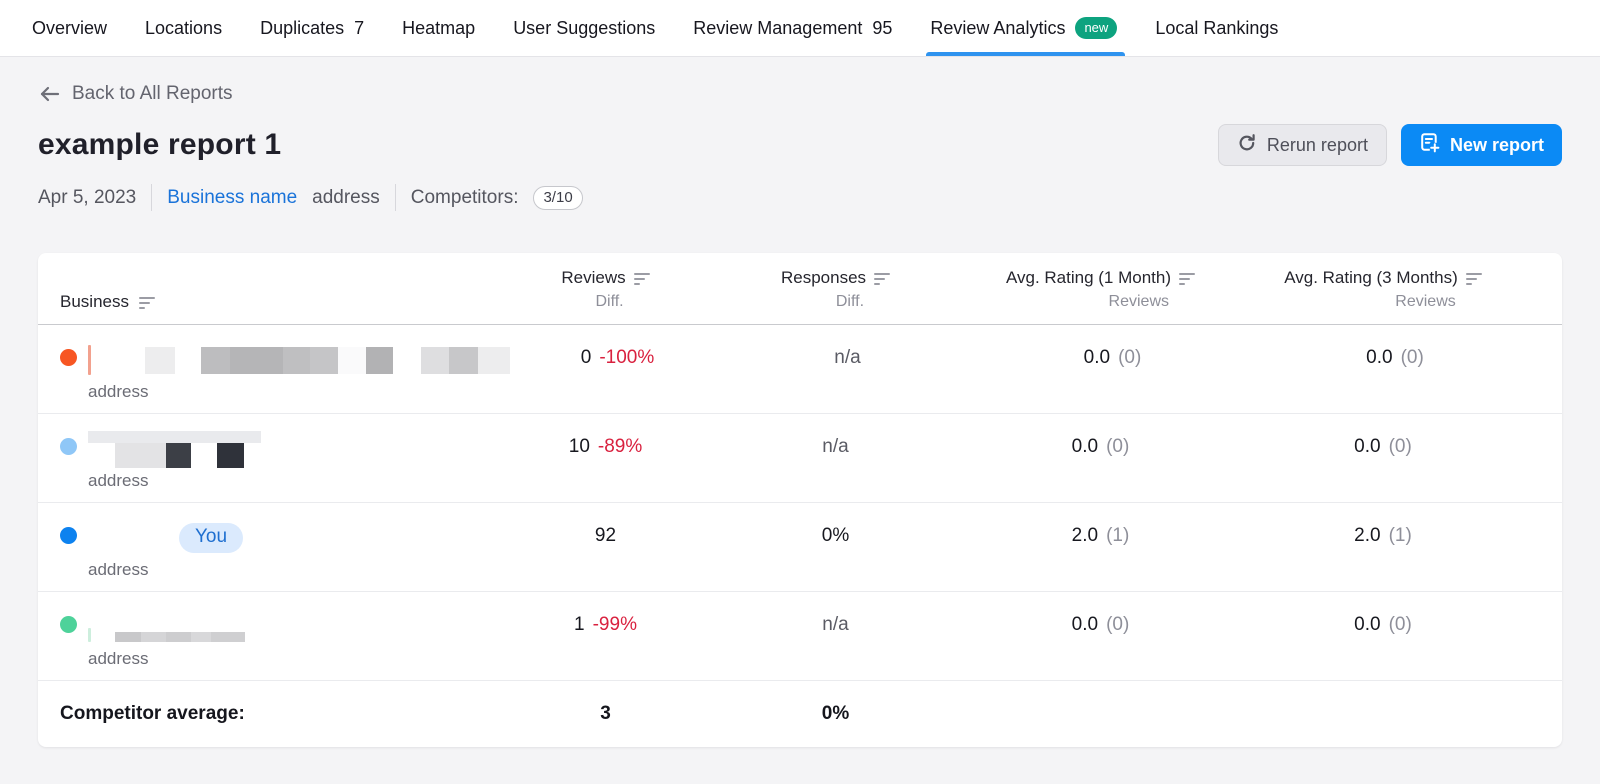 The height and width of the screenshot is (784, 1600). I want to click on rerun-report-button: Rerun report, so click(1302, 145).